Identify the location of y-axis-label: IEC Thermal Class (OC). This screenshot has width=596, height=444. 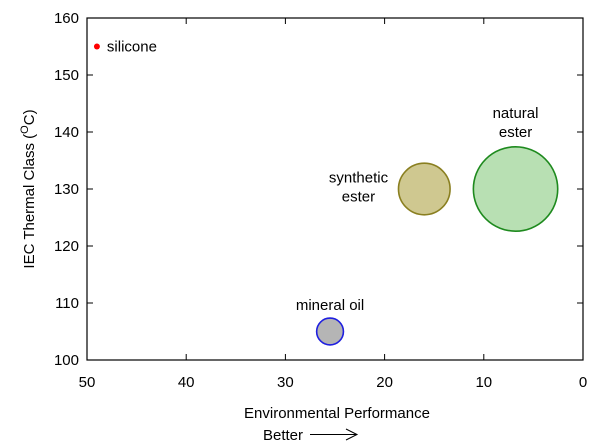
(28, 188).